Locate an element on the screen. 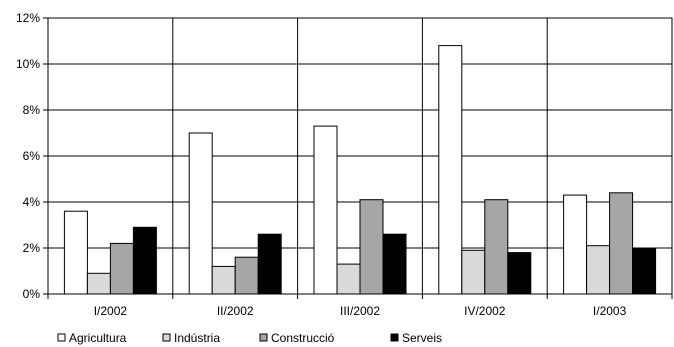  y-tick-label: 6% is located at coordinates (32, 156).